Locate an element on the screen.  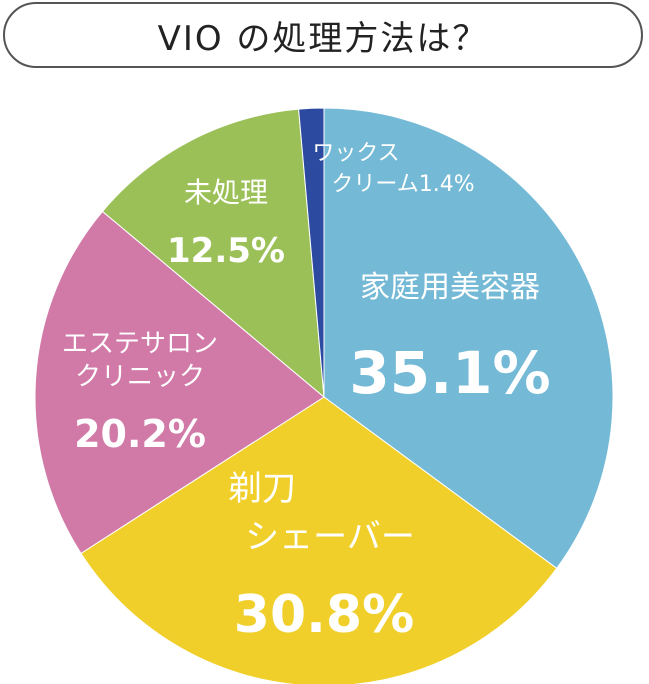
slice-label: 剃刀 is located at coordinates (262, 489).